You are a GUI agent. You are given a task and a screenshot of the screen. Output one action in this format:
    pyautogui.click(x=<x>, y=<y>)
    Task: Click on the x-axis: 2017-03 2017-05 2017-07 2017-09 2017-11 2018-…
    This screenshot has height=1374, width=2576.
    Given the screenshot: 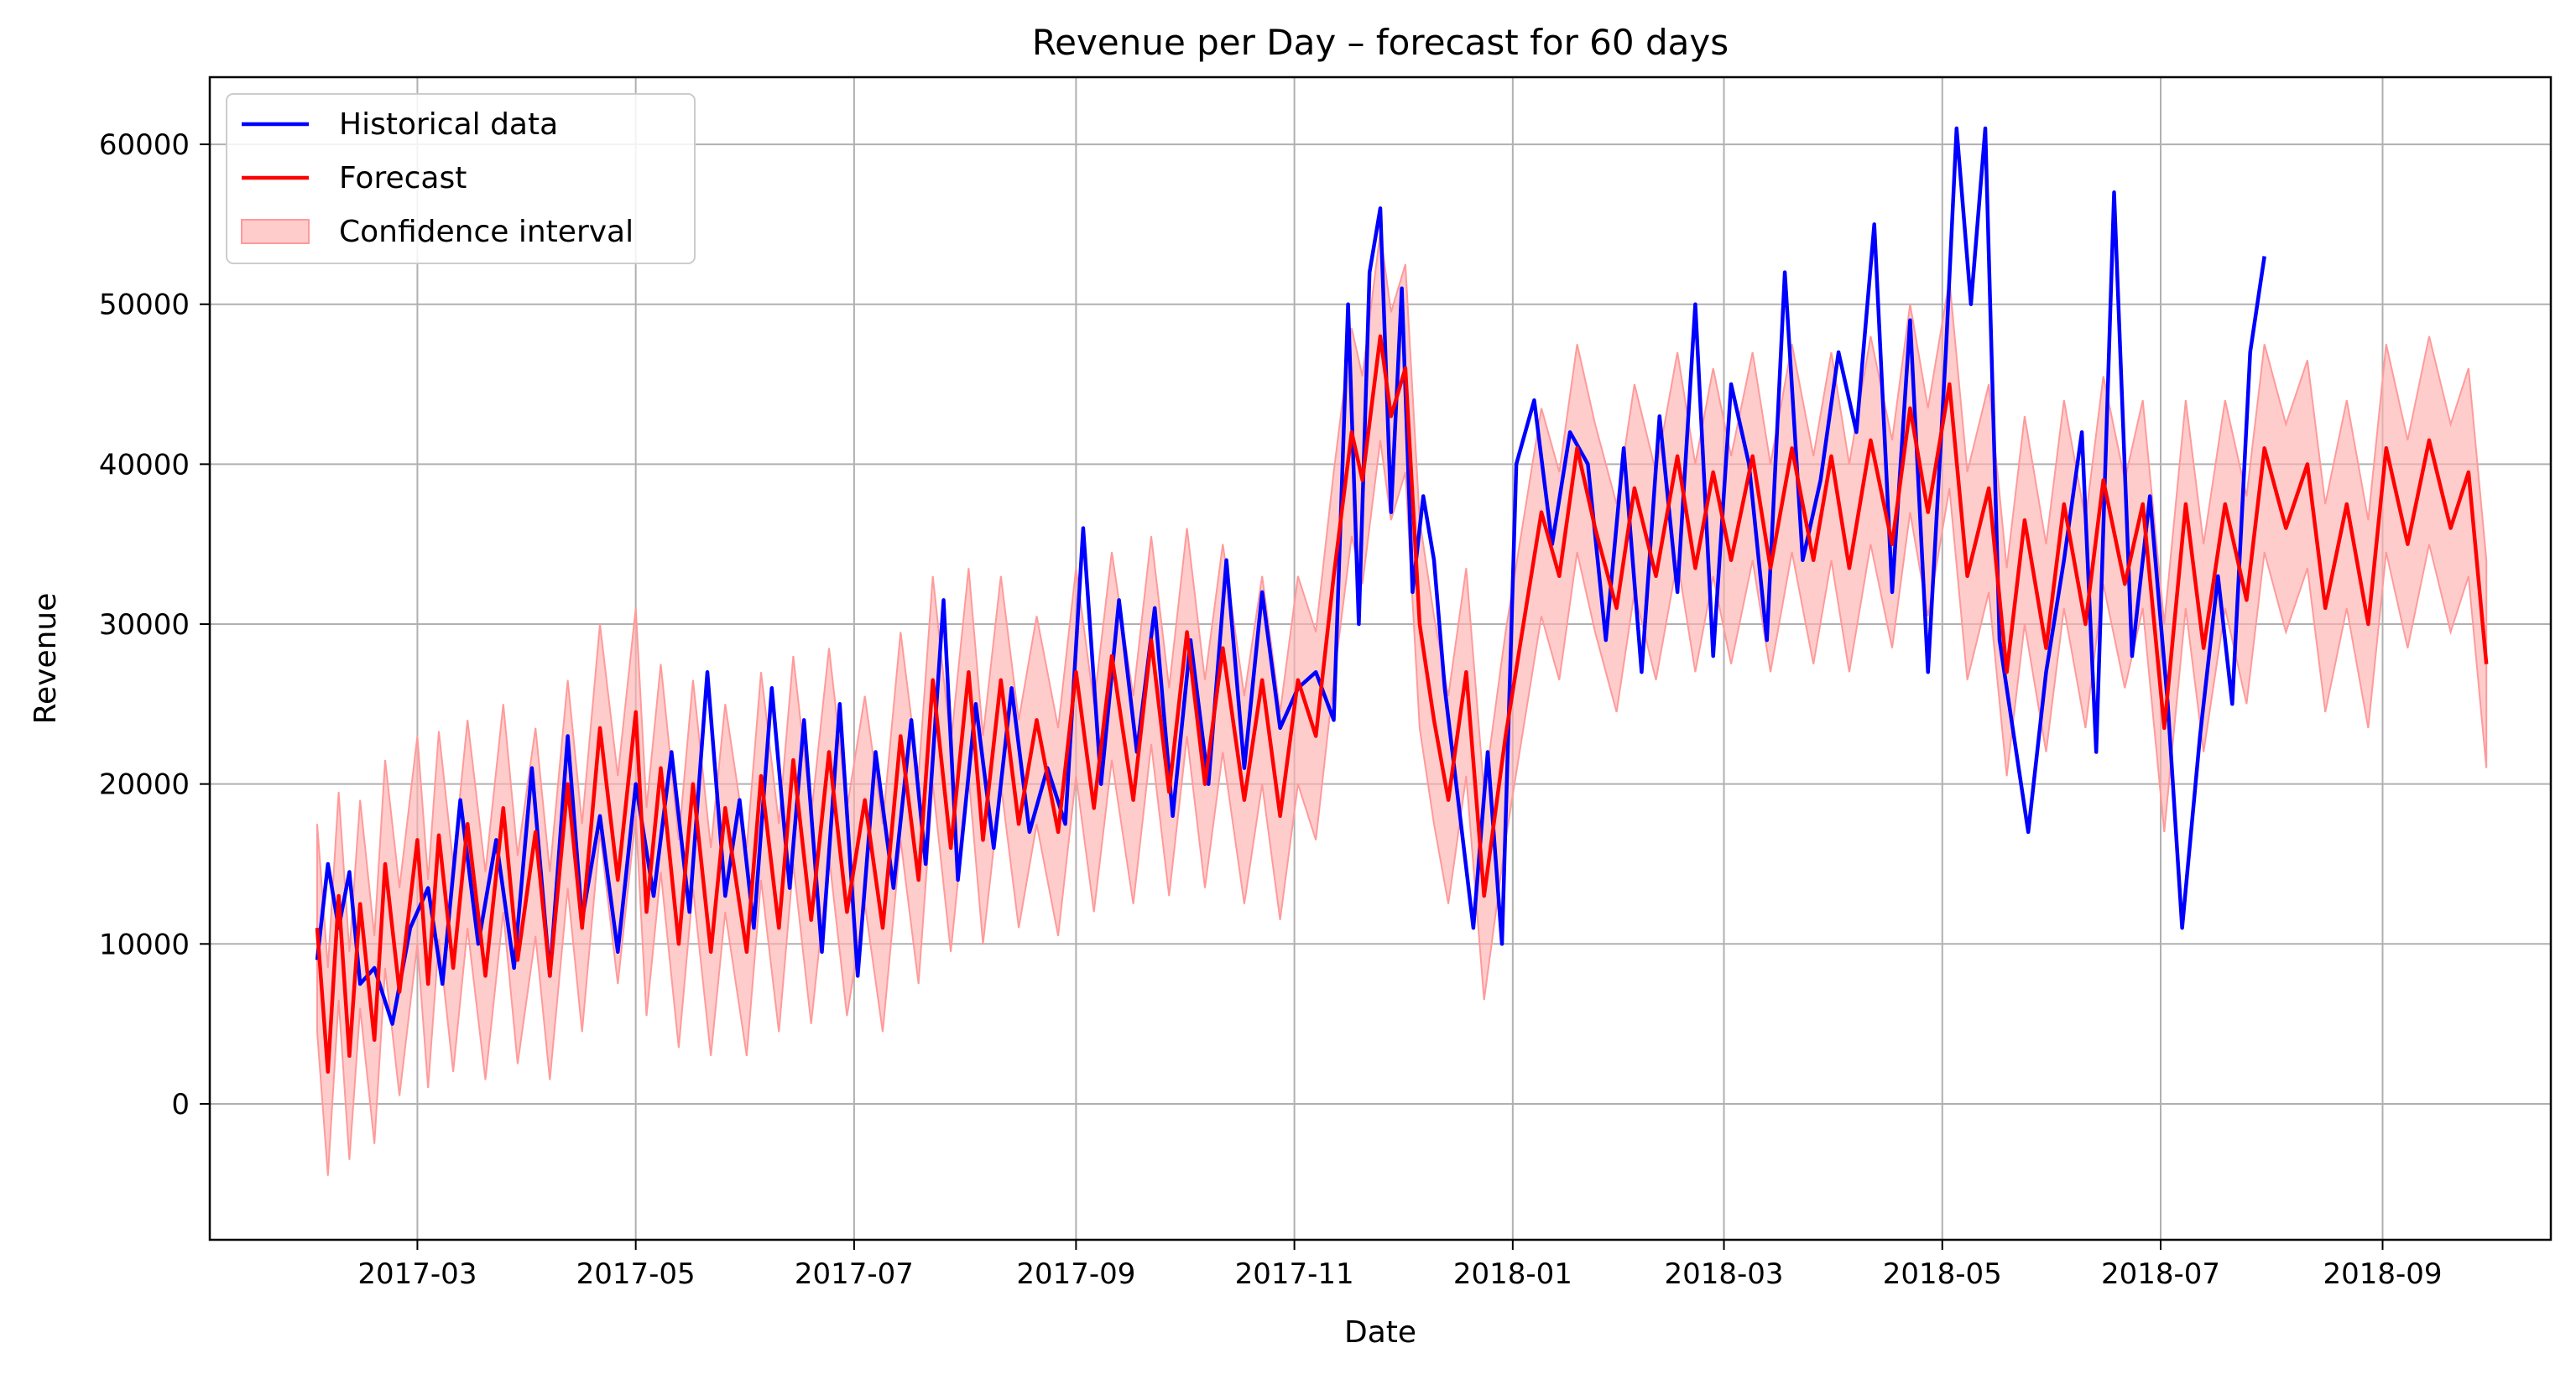 What is the action you would take?
    pyautogui.click(x=1400, y=1265)
    